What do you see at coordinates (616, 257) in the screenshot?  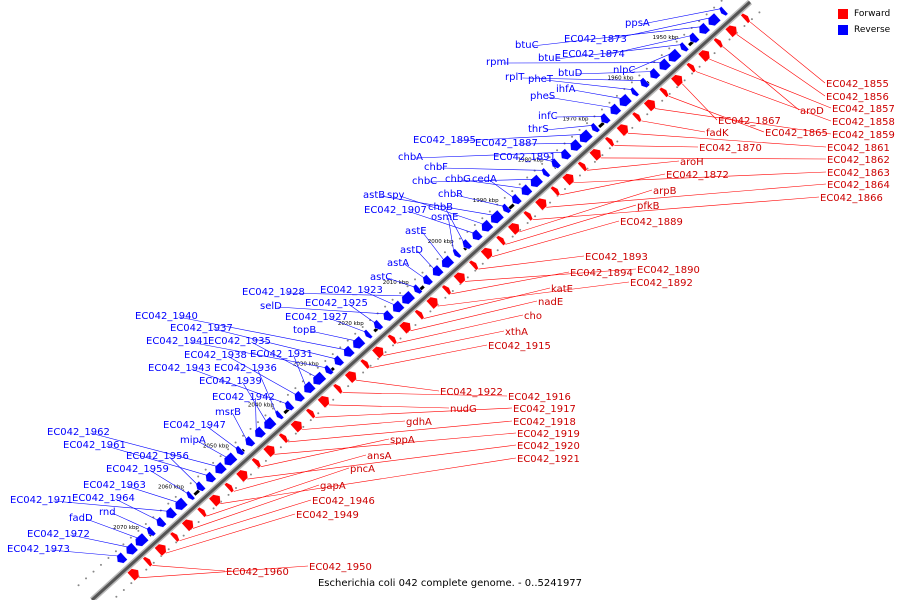 I see `gene-label-EC042_1893: EC042_1893` at bounding box center [616, 257].